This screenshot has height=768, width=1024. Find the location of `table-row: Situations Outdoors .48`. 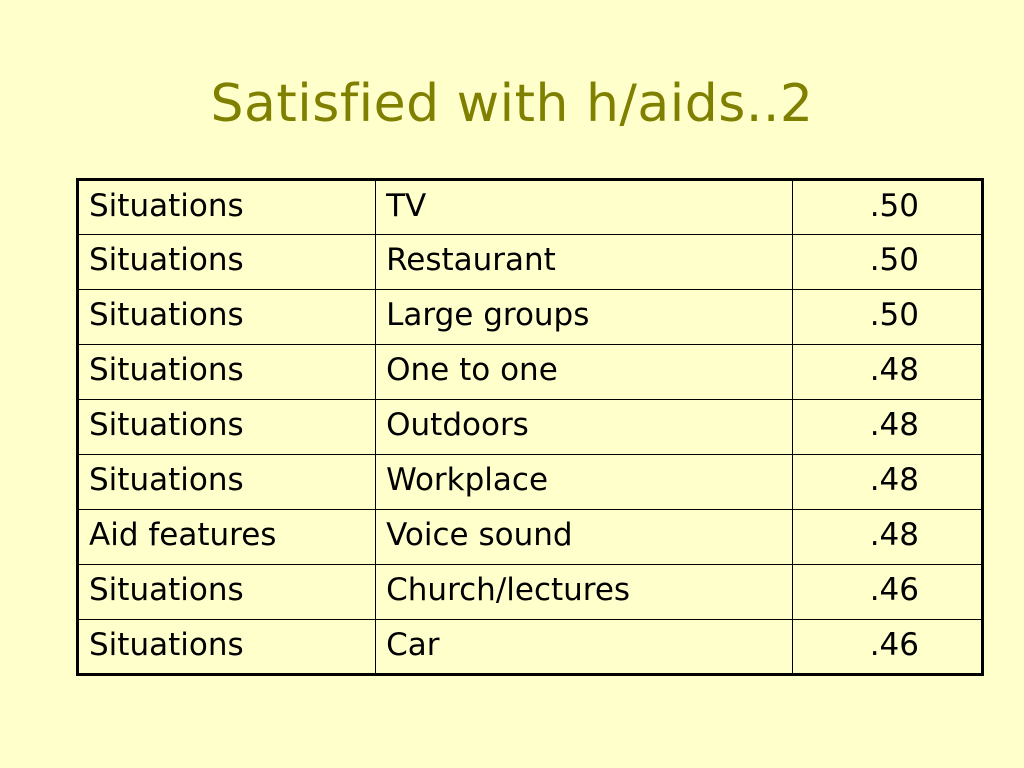

table-row: Situations Outdoors .48 is located at coordinates (530, 427).